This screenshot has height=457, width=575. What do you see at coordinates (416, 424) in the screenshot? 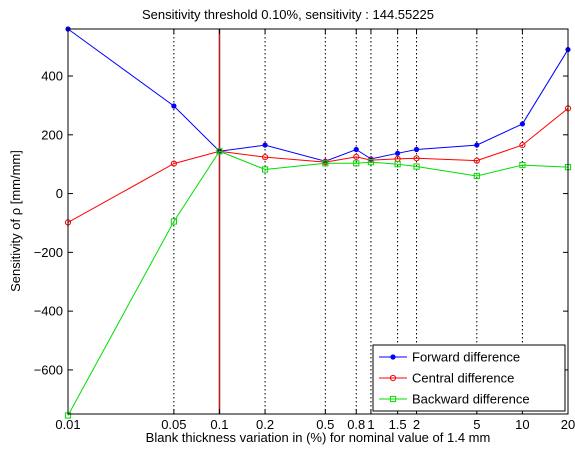
I see `x-tick-label: 2` at bounding box center [416, 424].